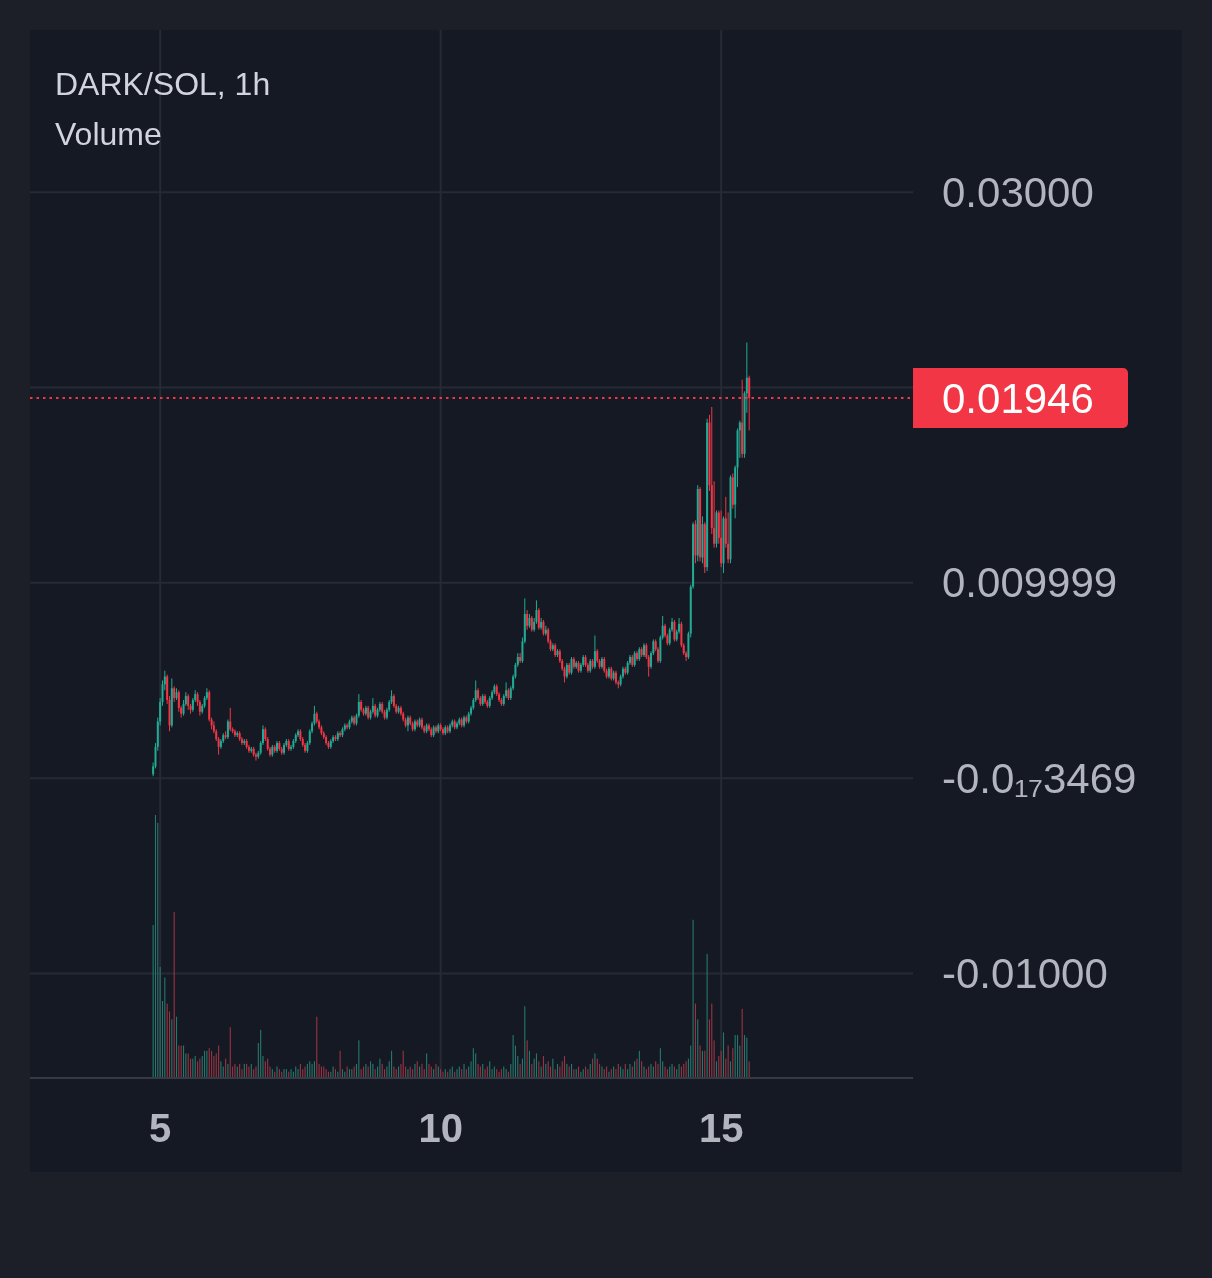  Describe the element at coordinates (1018, 398) in the screenshot. I see `ref-line-label: 0.01946` at that location.